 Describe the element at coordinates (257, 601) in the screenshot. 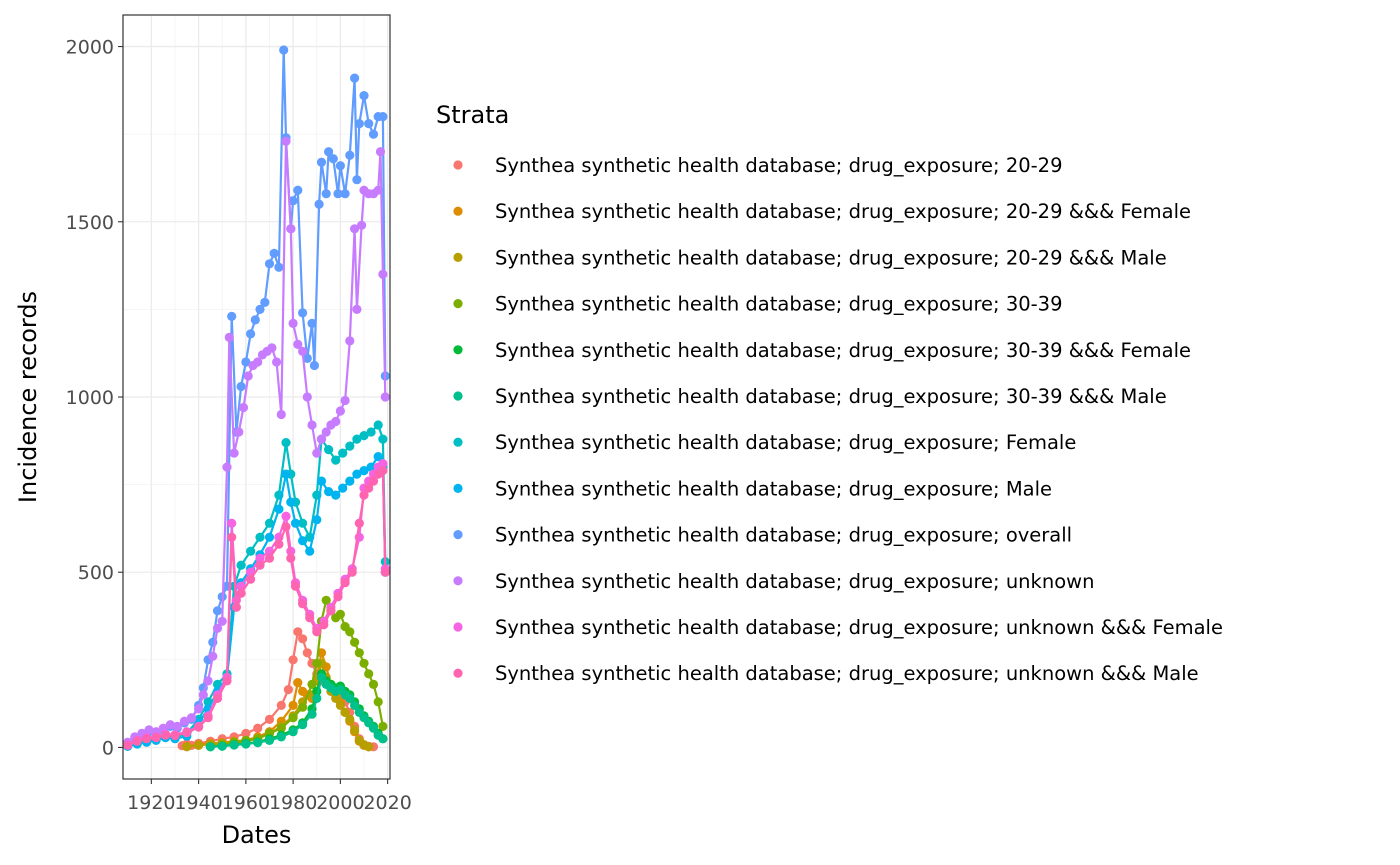

I see `series-line` at that location.